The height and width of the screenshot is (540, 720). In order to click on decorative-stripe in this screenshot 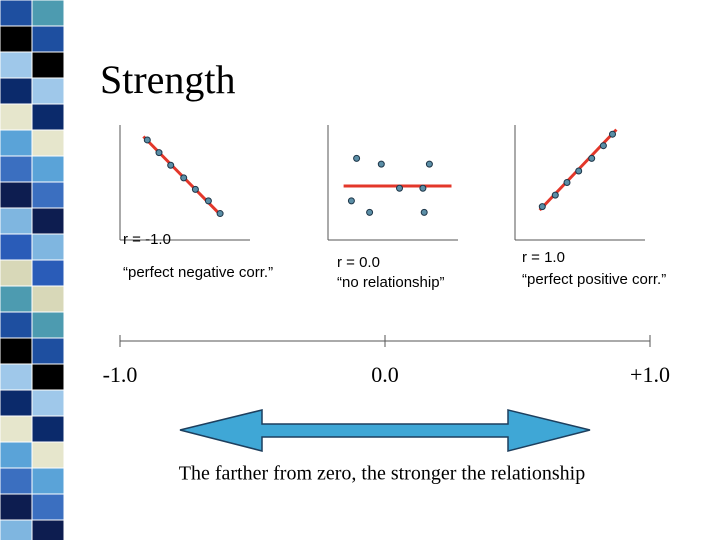, I will do `click(32, 270)`.